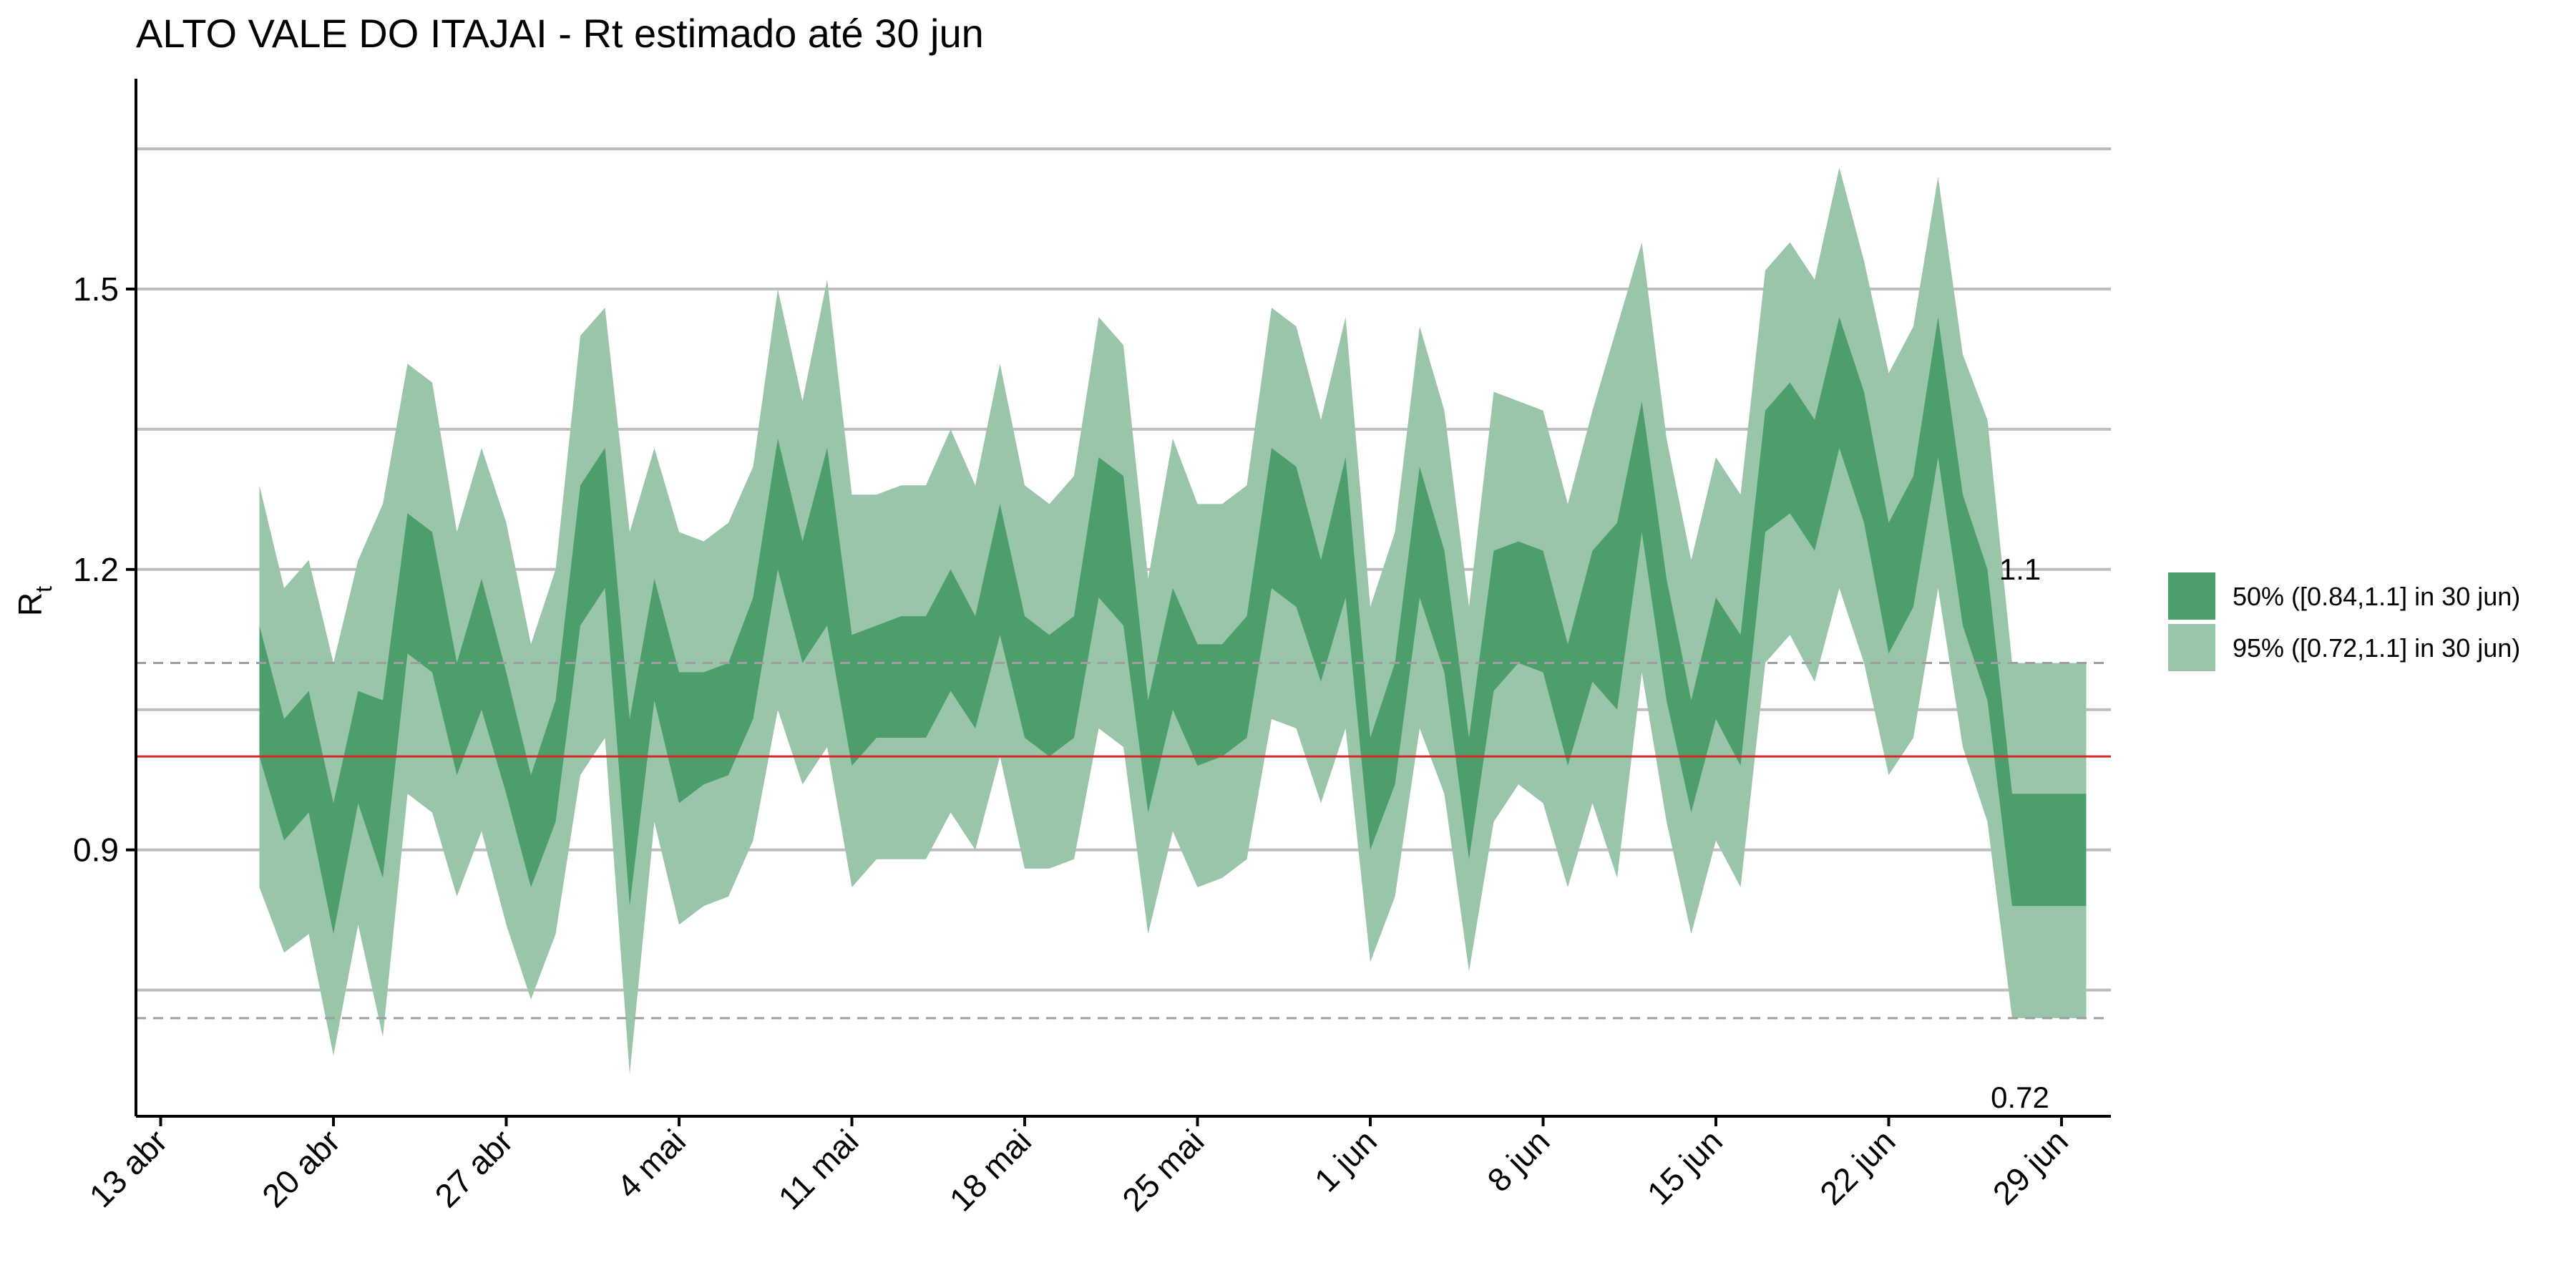  I want to click on legend-label: 50% ([0.84,1.1] in 30 jun), so click(2376, 596).